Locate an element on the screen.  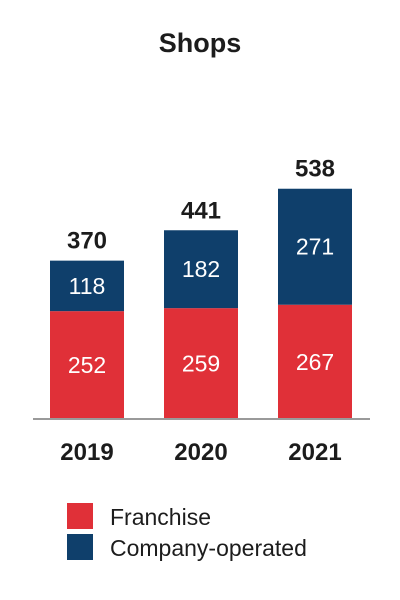
x-tick-label-2021: 2021 is located at coordinates (314, 452).